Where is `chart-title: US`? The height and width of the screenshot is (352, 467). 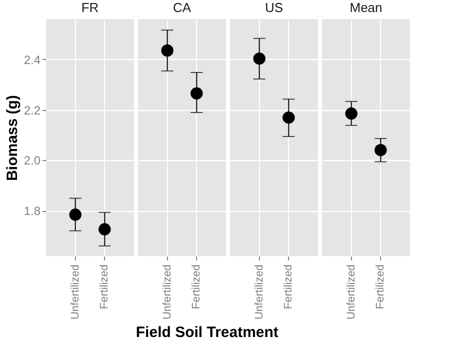 chart-title: US is located at coordinates (274, 7).